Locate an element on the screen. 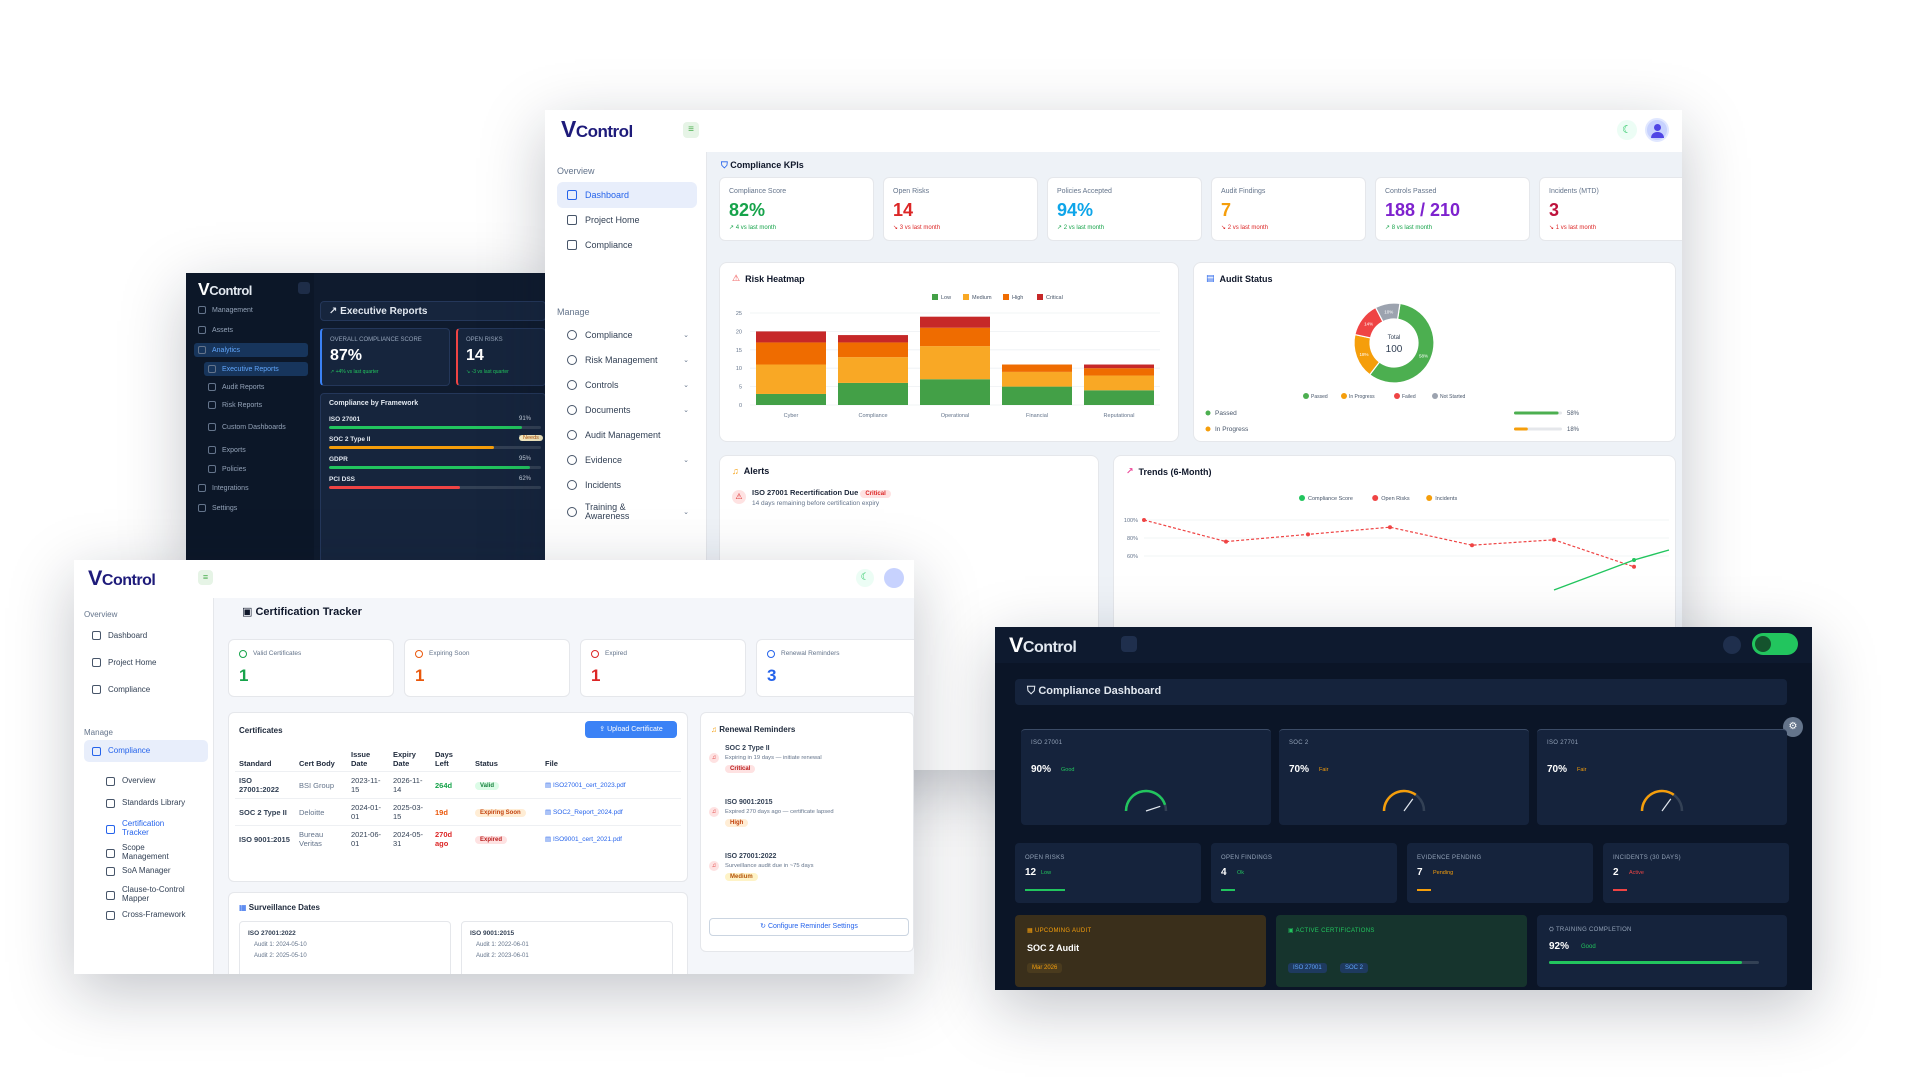  bar-operational-low is located at coordinates (955, 392).